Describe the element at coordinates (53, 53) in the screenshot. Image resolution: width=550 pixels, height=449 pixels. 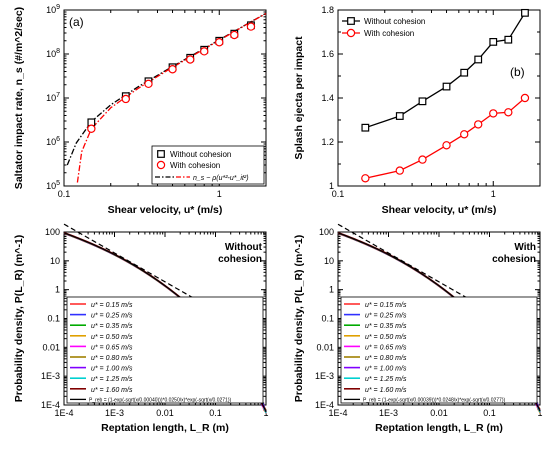
I see `y-tick-label: 10⁸` at that location.